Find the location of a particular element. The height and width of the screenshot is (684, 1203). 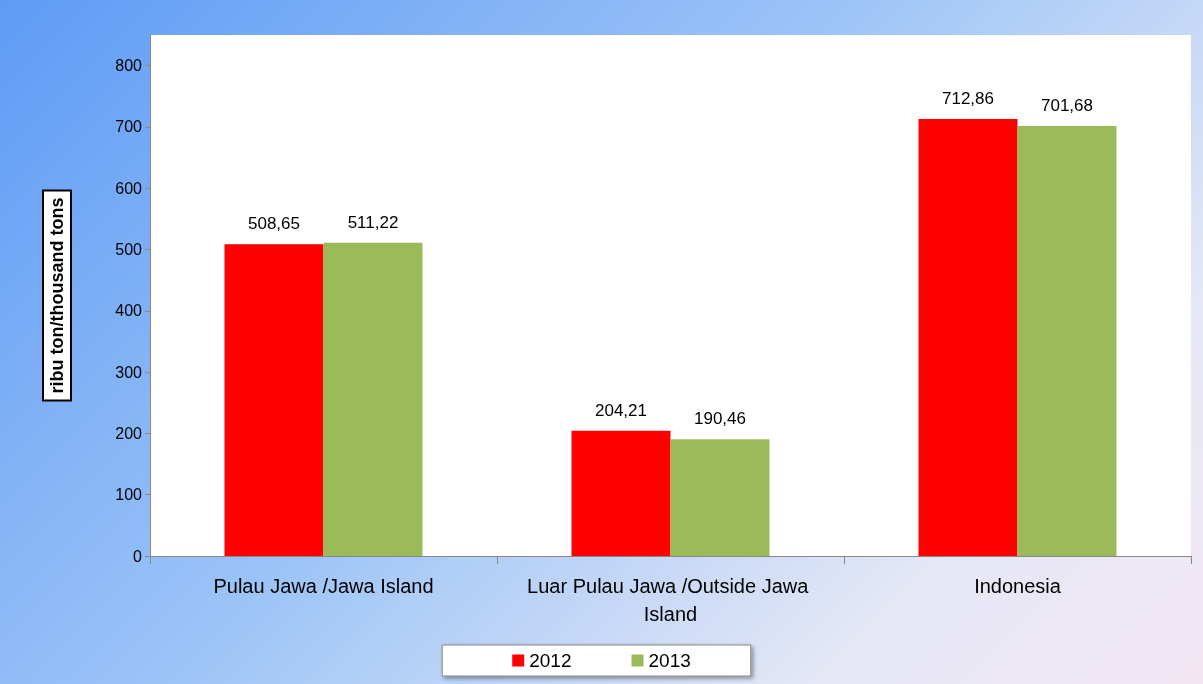

y-tick-label: 400 is located at coordinates (129, 311).